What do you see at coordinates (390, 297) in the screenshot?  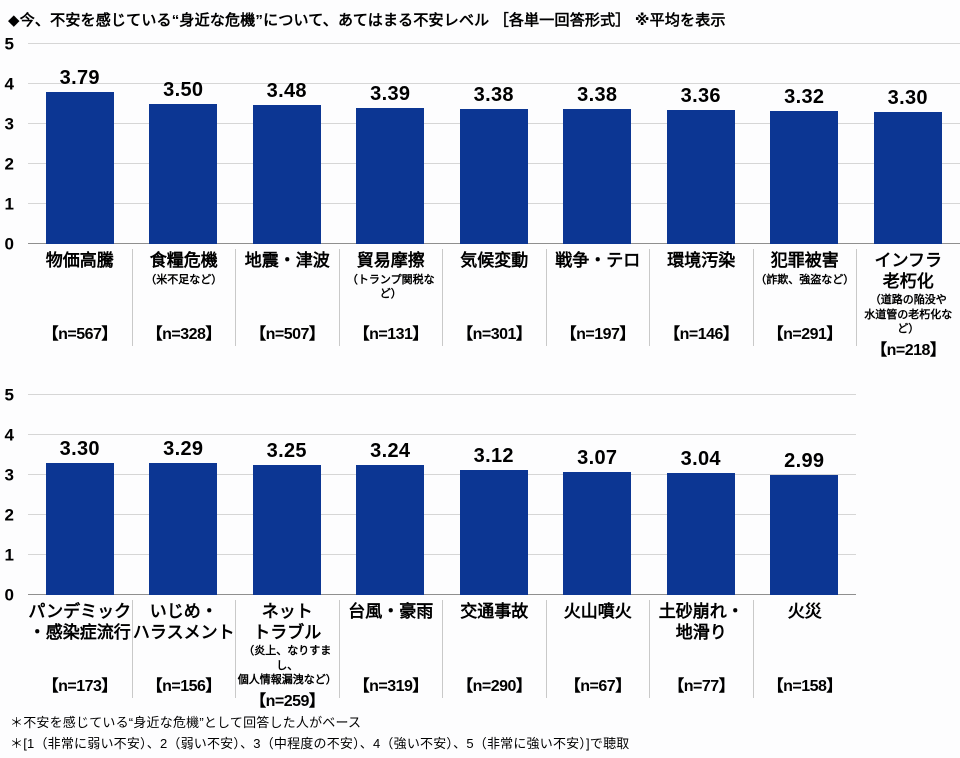 I see `category-label-cell: 貿易摩擦 （トランプ関税など） 【n=131】` at bounding box center [390, 297].